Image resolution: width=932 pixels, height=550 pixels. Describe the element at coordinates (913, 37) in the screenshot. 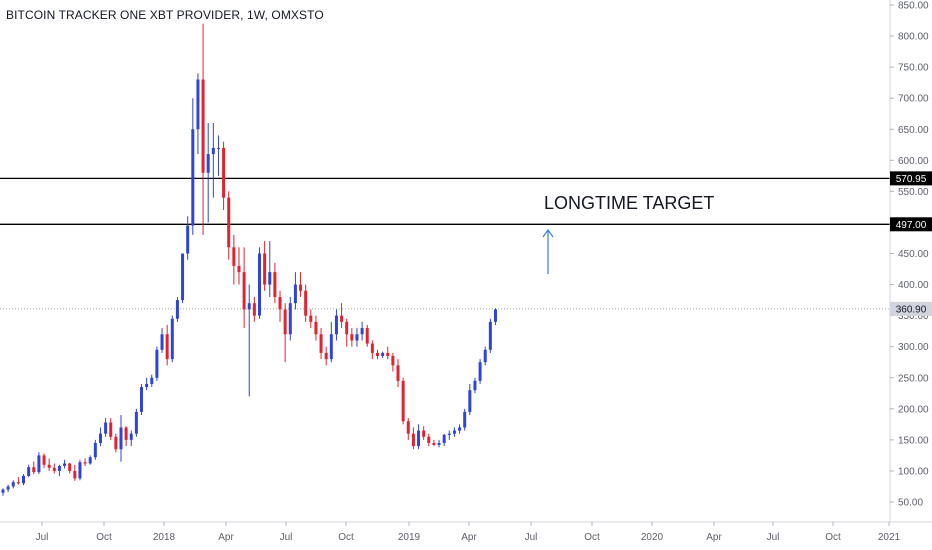

I see `y-tick-label: 800.00` at that location.